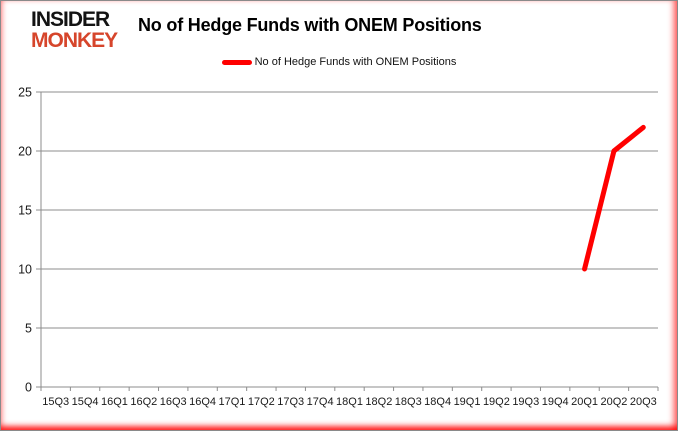 The height and width of the screenshot is (431, 678). What do you see at coordinates (202, 402) in the screenshot?
I see `x-tick-label: 16Q4` at bounding box center [202, 402].